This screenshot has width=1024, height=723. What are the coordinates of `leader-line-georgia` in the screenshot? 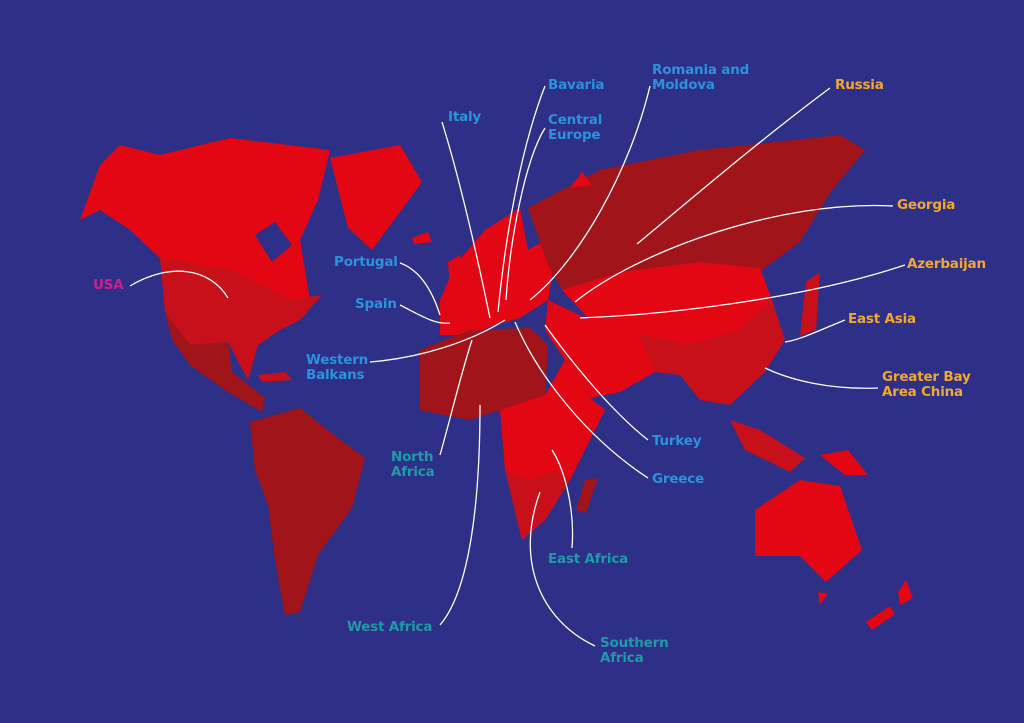 It's located at (734, 253).